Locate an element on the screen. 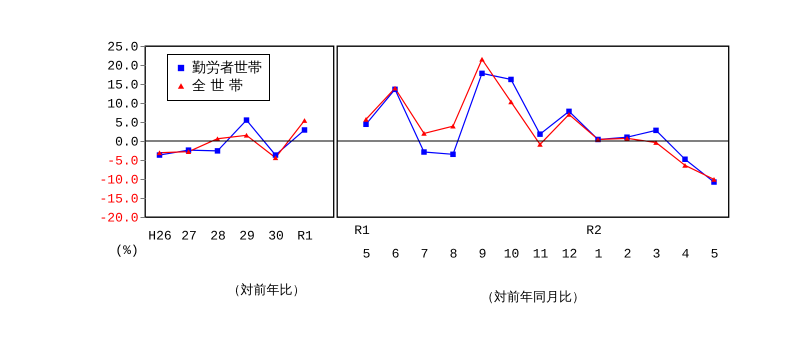  text: R2 is located at coordinates (594, 230).